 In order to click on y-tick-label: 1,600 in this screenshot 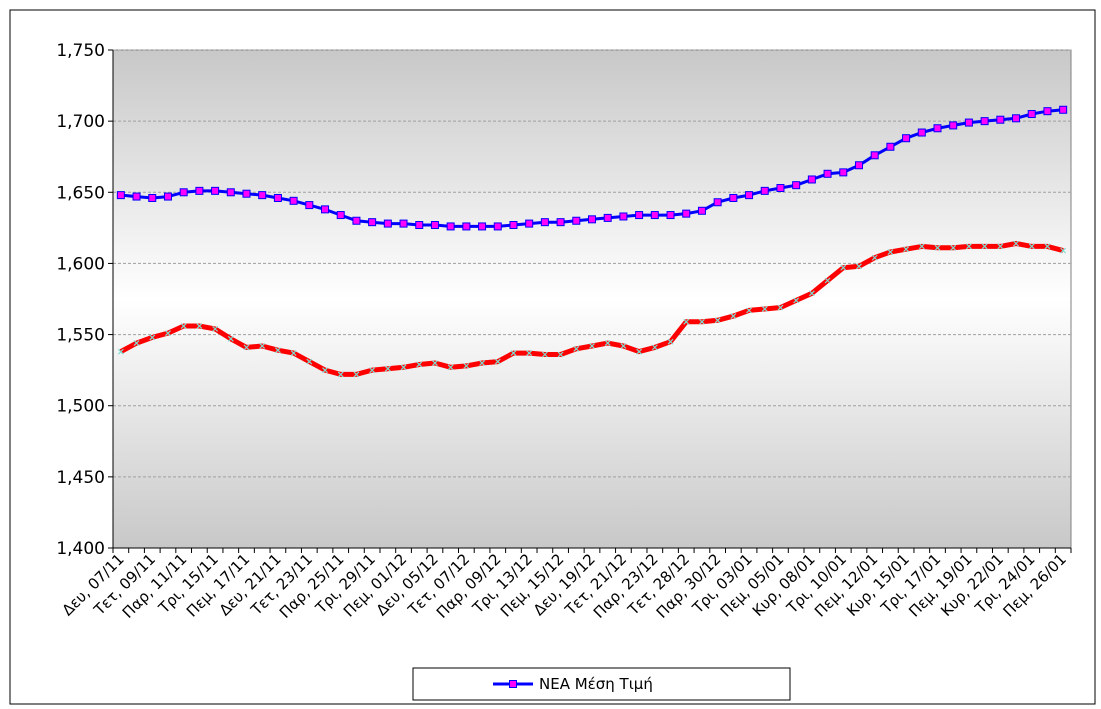, I will do `click(80, 264)`.